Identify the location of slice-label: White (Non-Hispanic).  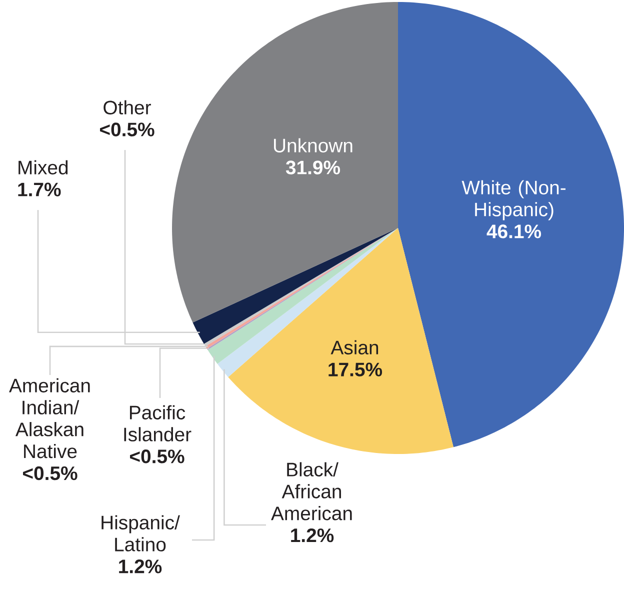
(514, 200).